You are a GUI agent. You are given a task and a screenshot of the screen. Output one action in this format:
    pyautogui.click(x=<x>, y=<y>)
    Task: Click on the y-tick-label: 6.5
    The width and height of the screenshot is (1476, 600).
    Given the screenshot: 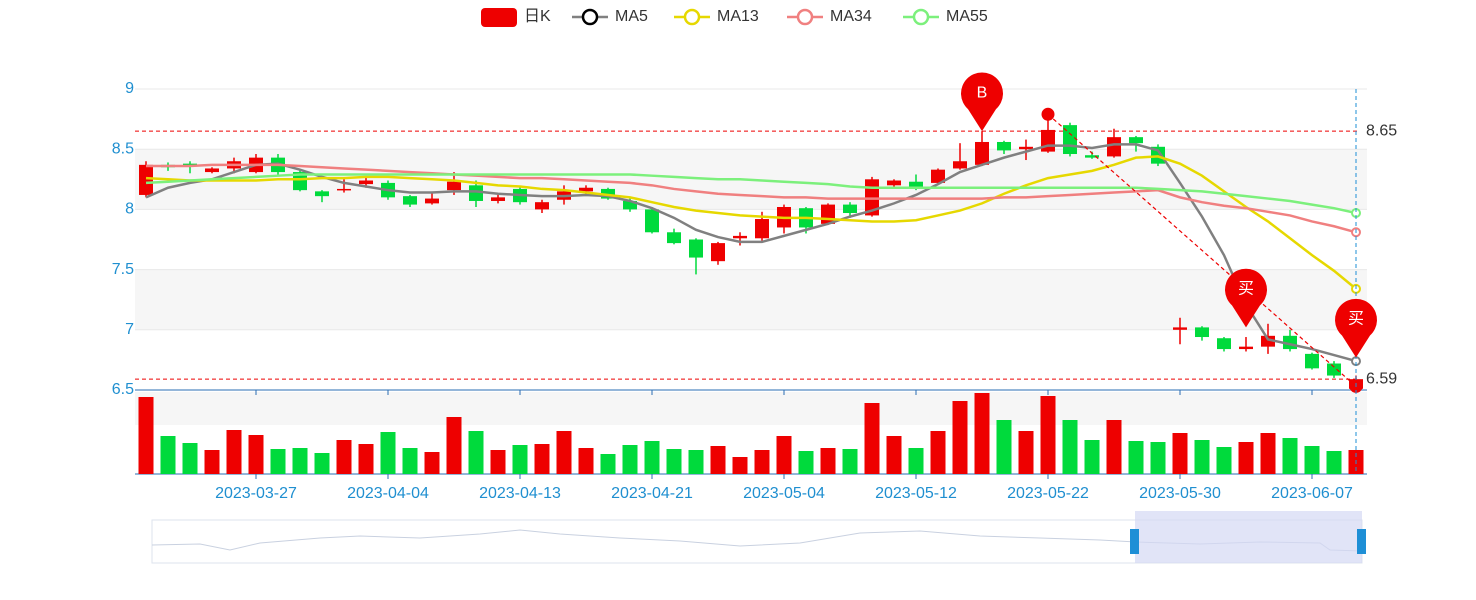 What is the action you would take?
    pyautogui.click(x=123, y=389)
    